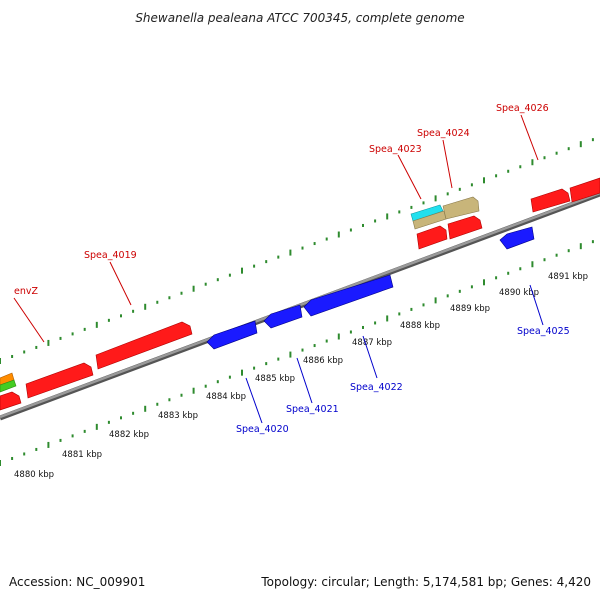  Describe the element at coordinates (110, 255) in the screenshot. I see `gene-label-spea-4019: Spea_4019` at that location.